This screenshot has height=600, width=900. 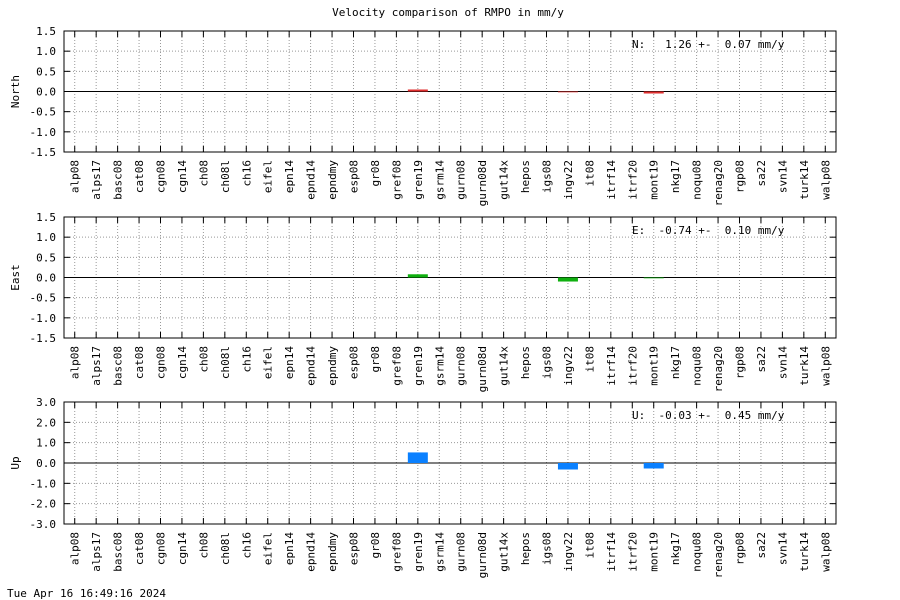 I want to click on x-tick-label: gren19, so click(x=418, y=366).